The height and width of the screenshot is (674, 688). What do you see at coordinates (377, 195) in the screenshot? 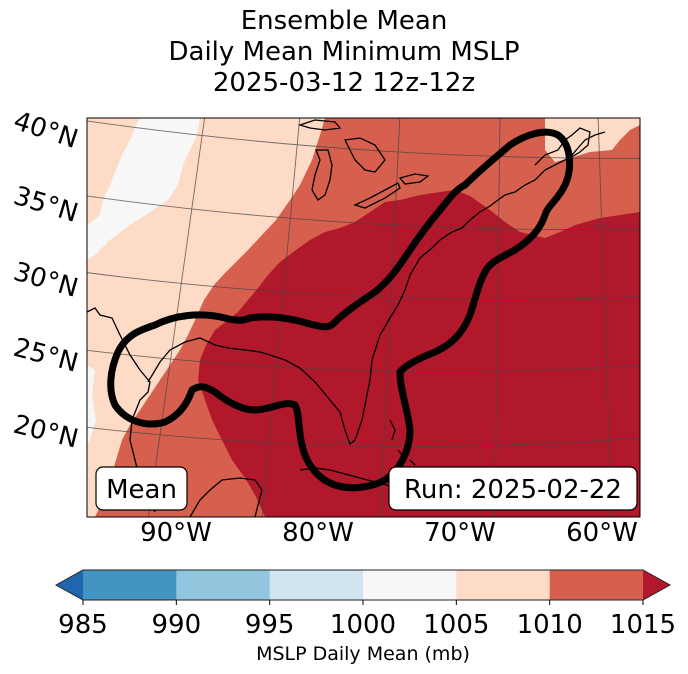
I see `lake-erie` at bounding box center [377, 195].